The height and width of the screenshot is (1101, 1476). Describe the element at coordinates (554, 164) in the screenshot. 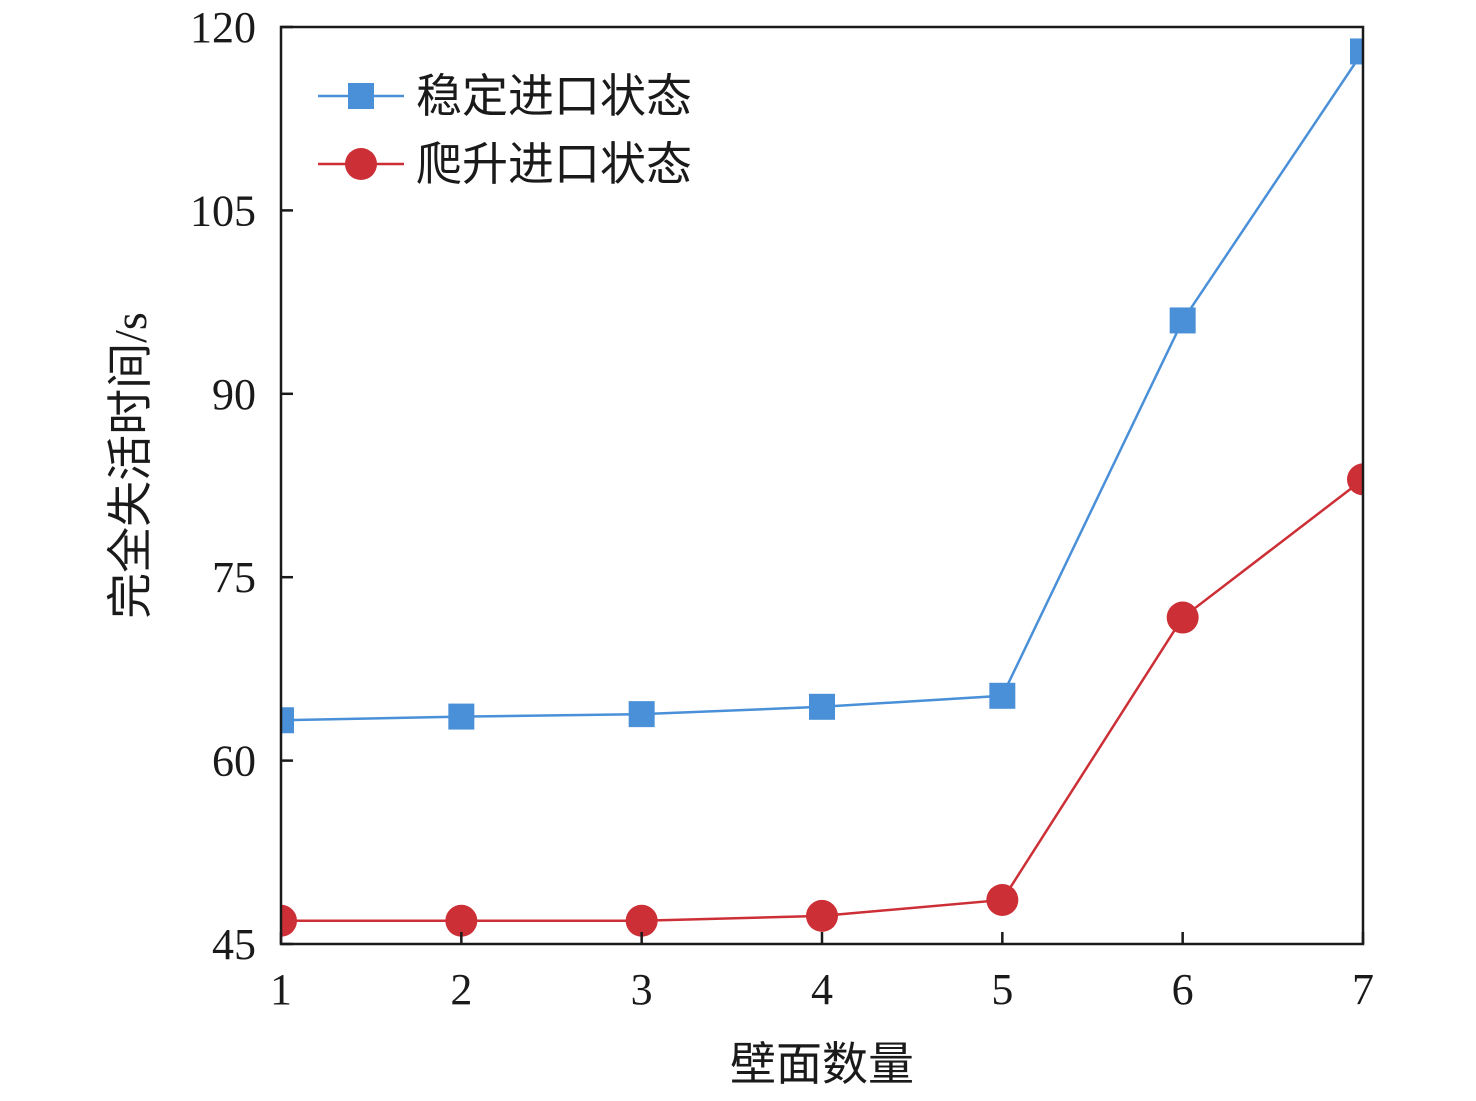

I see `legend-label: 爬升进口状态` at that location.